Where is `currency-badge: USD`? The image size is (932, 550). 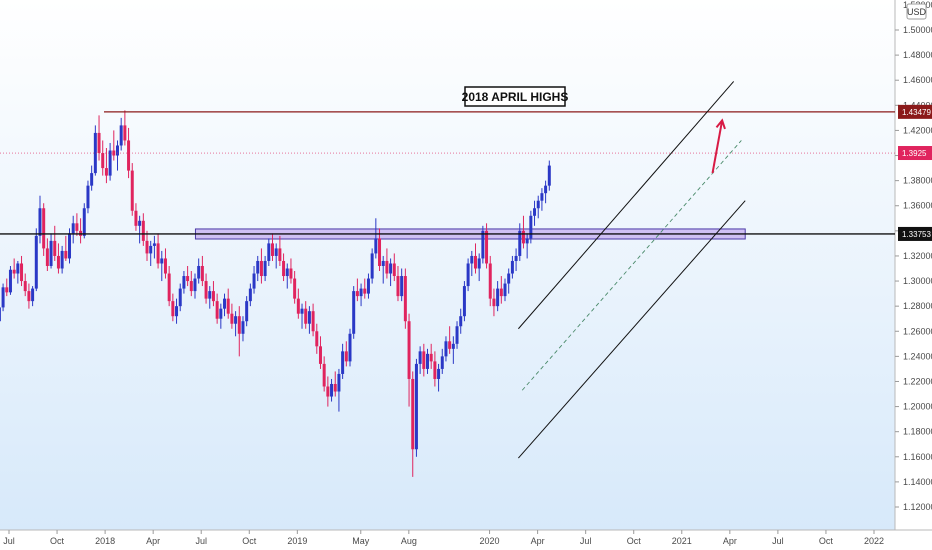
currency-badge: USD is located at coordinates (916, 11).